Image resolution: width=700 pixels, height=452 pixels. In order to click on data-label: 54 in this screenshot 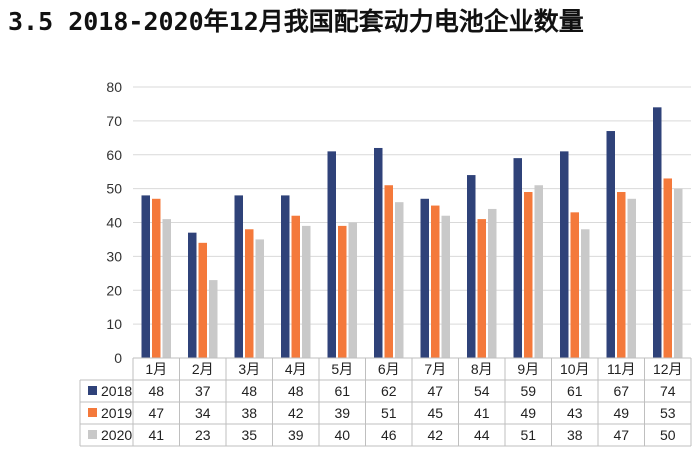, I will do `click(482, 391)`.